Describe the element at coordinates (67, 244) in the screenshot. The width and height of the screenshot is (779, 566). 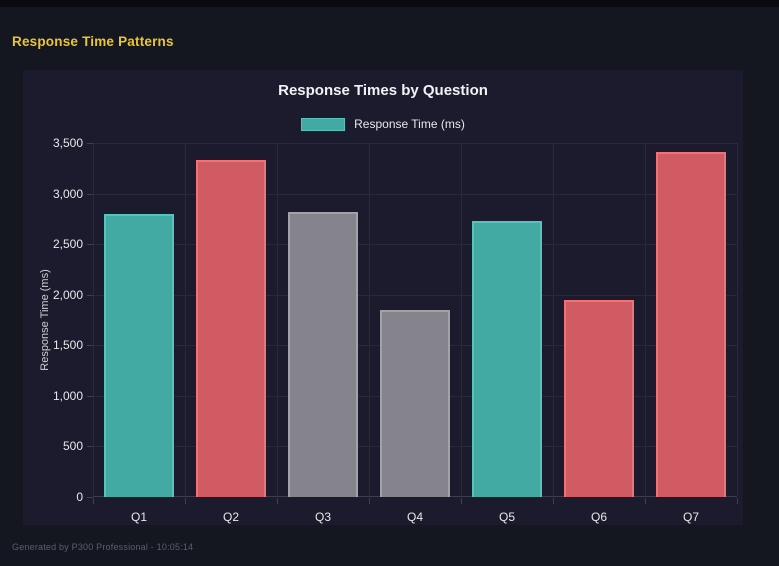
I see `y-tick-label: 2,500` at that location.